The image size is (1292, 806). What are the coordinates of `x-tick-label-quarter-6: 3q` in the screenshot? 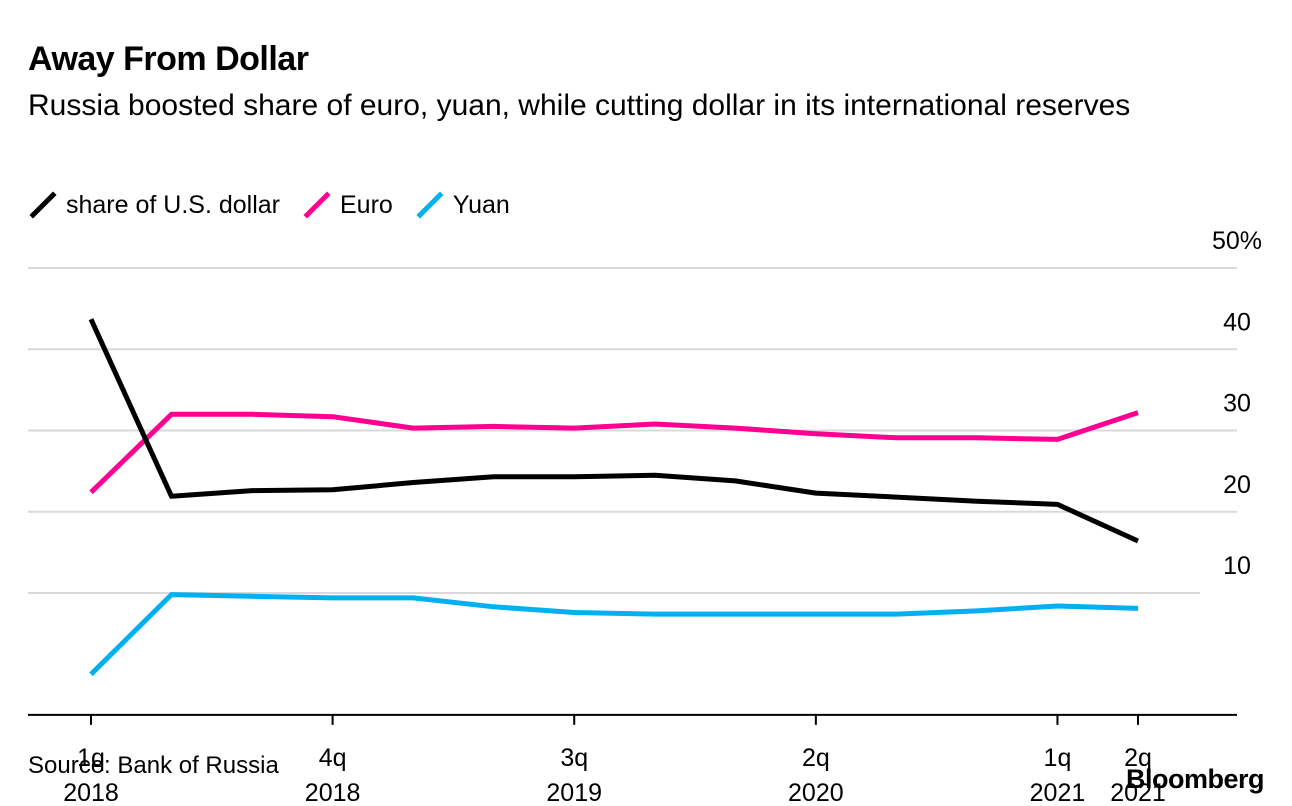 It's located at (574, 758).